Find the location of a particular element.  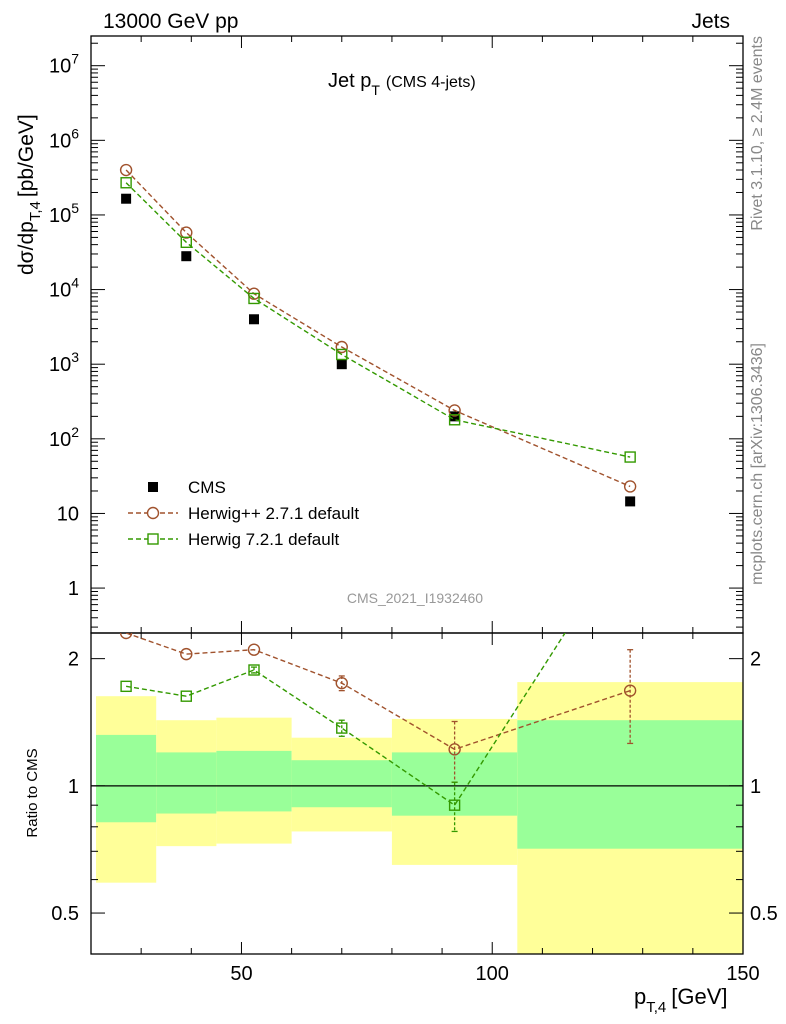

y-tick-label: 10 is located at coordinates (68, 514).